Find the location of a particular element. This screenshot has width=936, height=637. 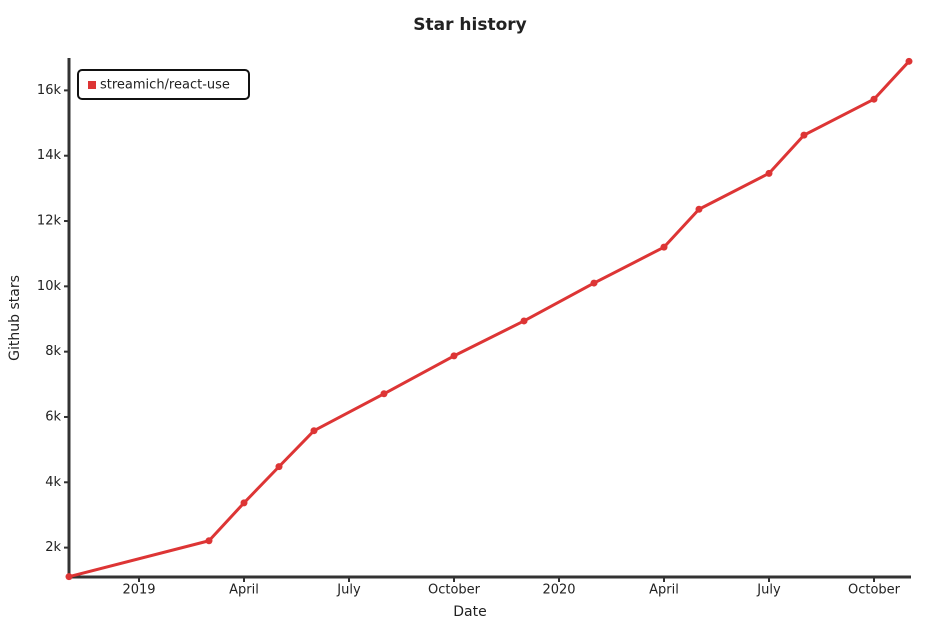

legend-label: streamich/react-use is located at coordinates (165, 85).